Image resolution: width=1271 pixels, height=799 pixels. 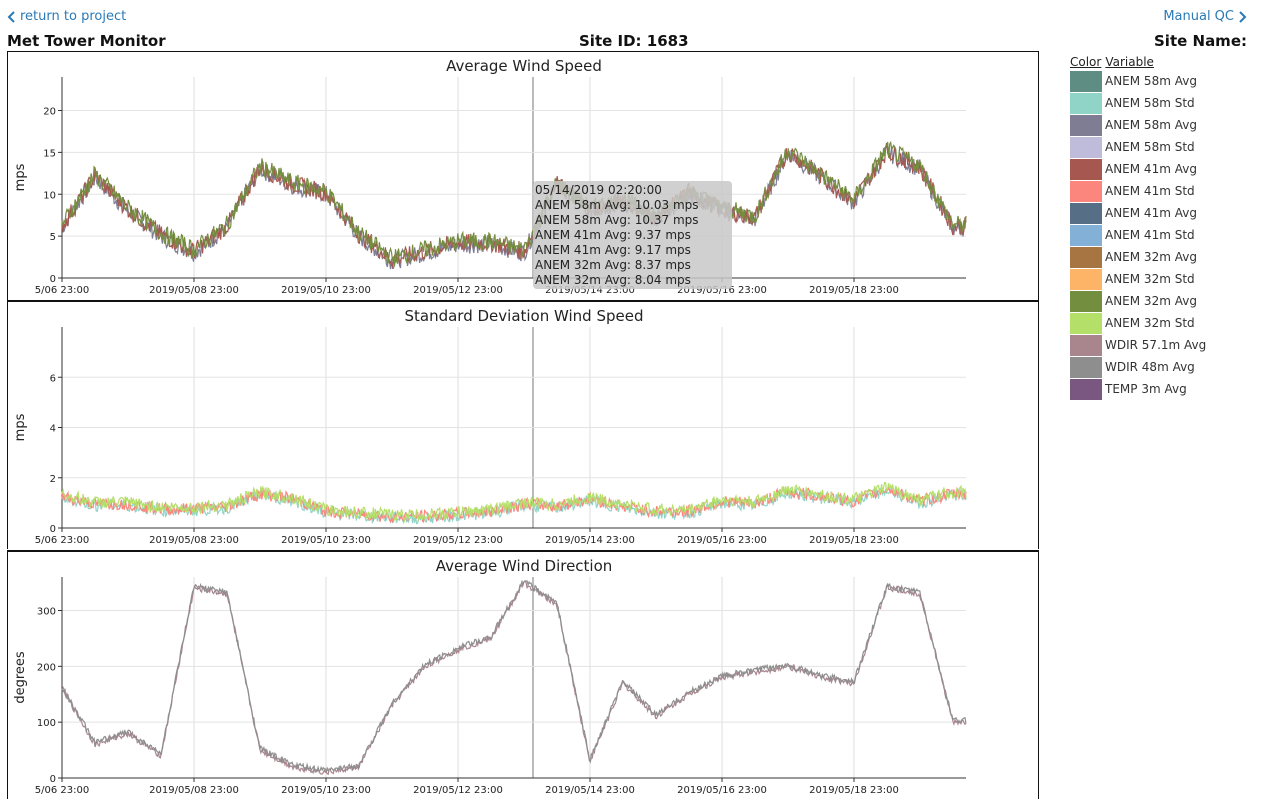 What do you see at coordinates (1086, 62) in the screenshot?
I see `legend-color-header: Color` at bounding box center [1086, 62].